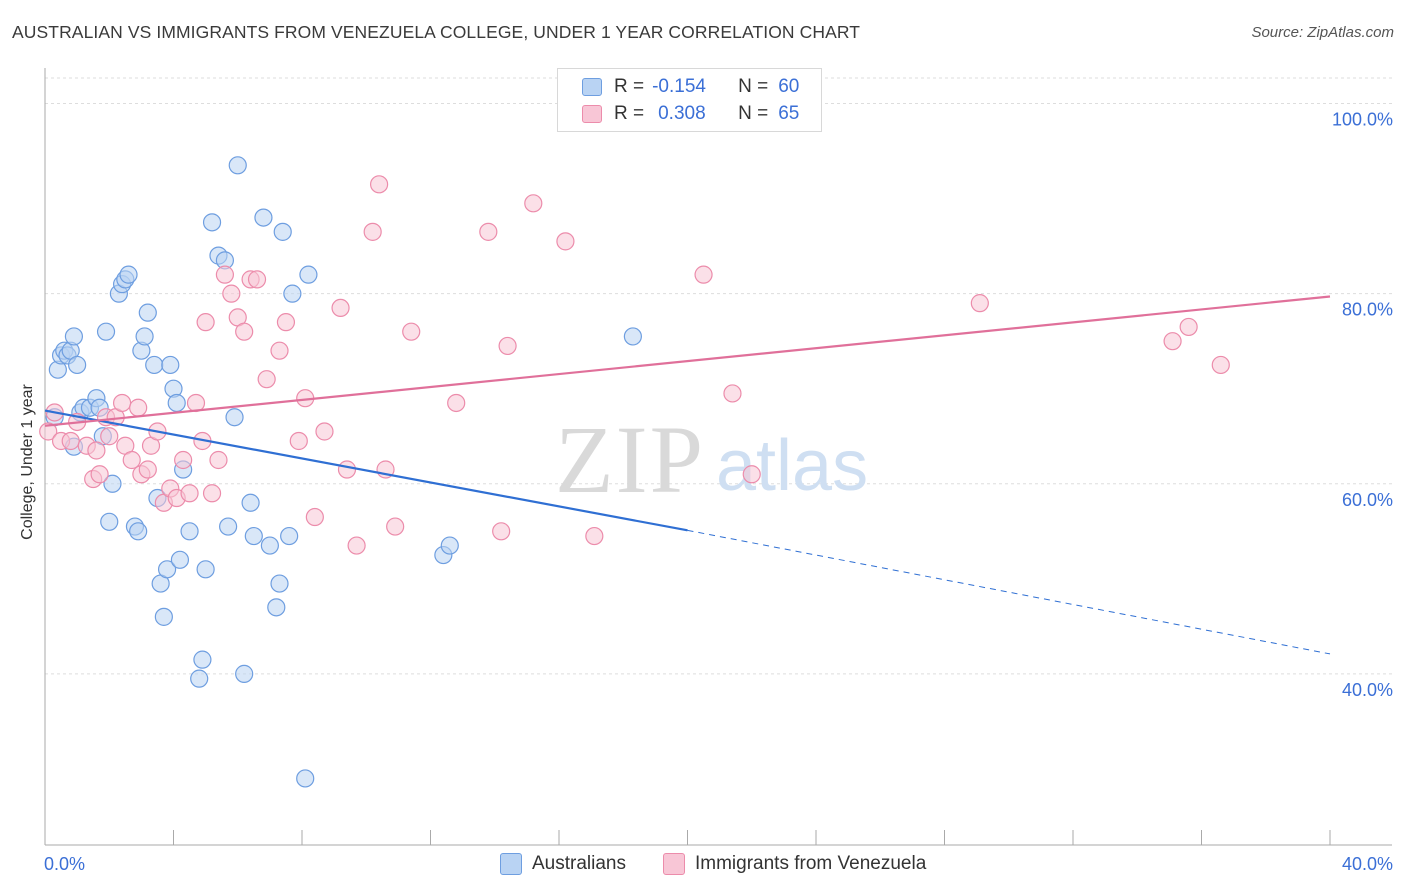  I want to click on venezuela-trend-line, so click(687, 361).